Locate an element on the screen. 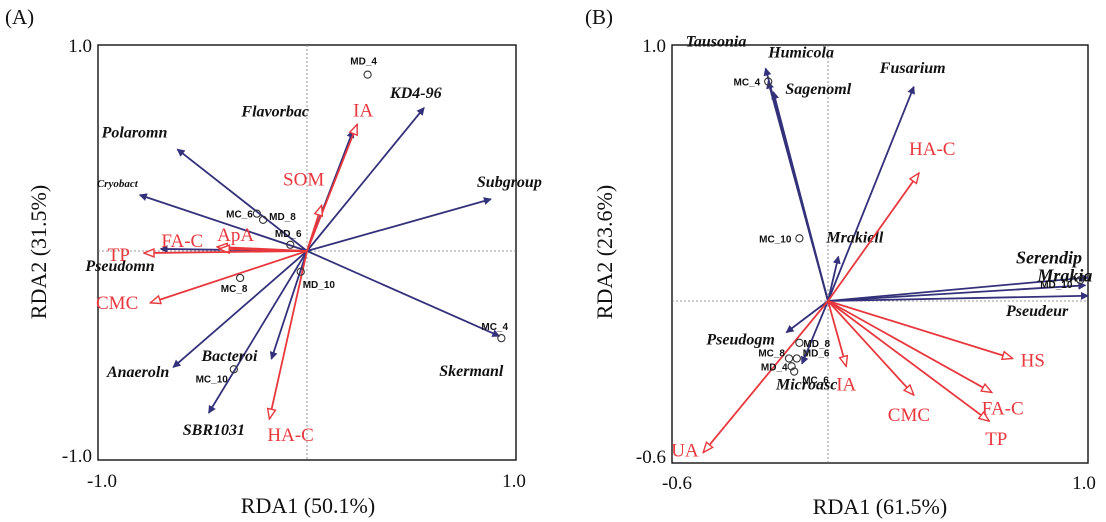 Image resolution: width=1106 pixels, height=522 pixels. species-label: Microasc is located at coordinates (806, 385).